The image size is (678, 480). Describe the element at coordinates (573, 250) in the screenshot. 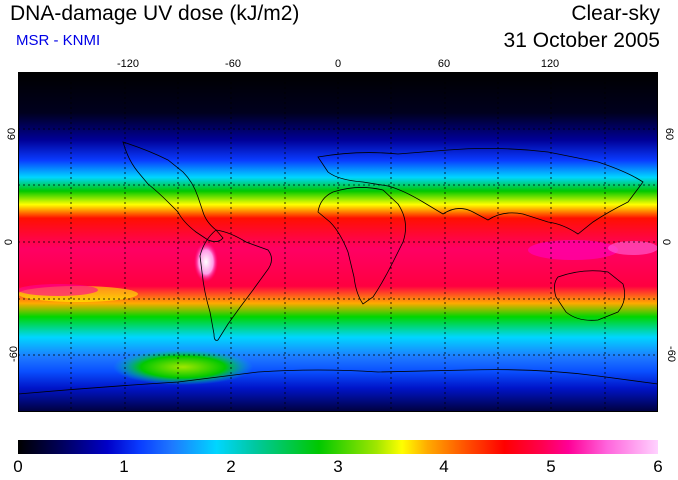

I see `indonesia-high-uv` at that location.